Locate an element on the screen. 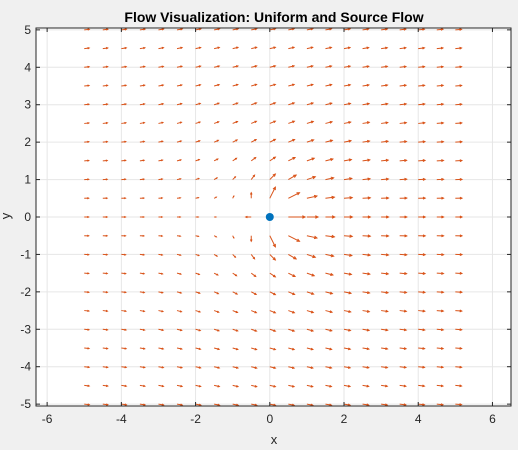 The image size is (518, 450). x-tick-label: -4 is located at coordinates (121, 419).